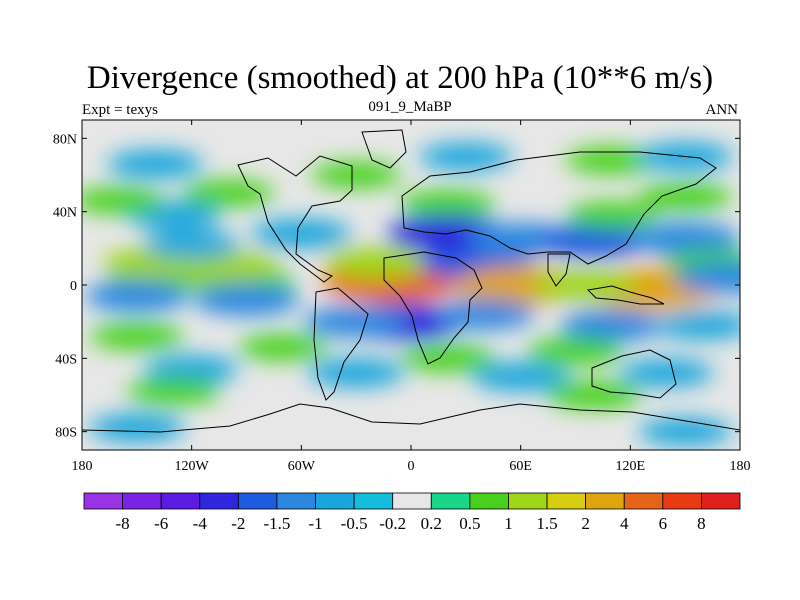 This screenshot has width=800, height=600. Describe the element at coordinates (740, 466) in the screenshot. I see `x-tick-label-6: 180` at that location.